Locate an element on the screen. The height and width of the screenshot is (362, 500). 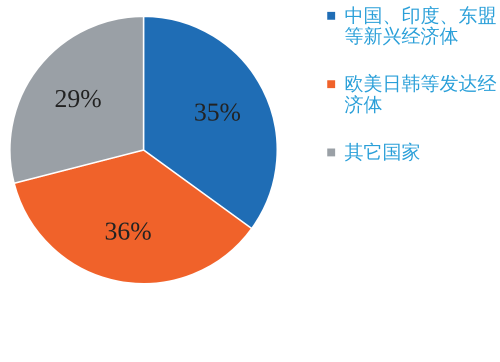
legend-label: 其它国家 is located at coordinates (382, 152).